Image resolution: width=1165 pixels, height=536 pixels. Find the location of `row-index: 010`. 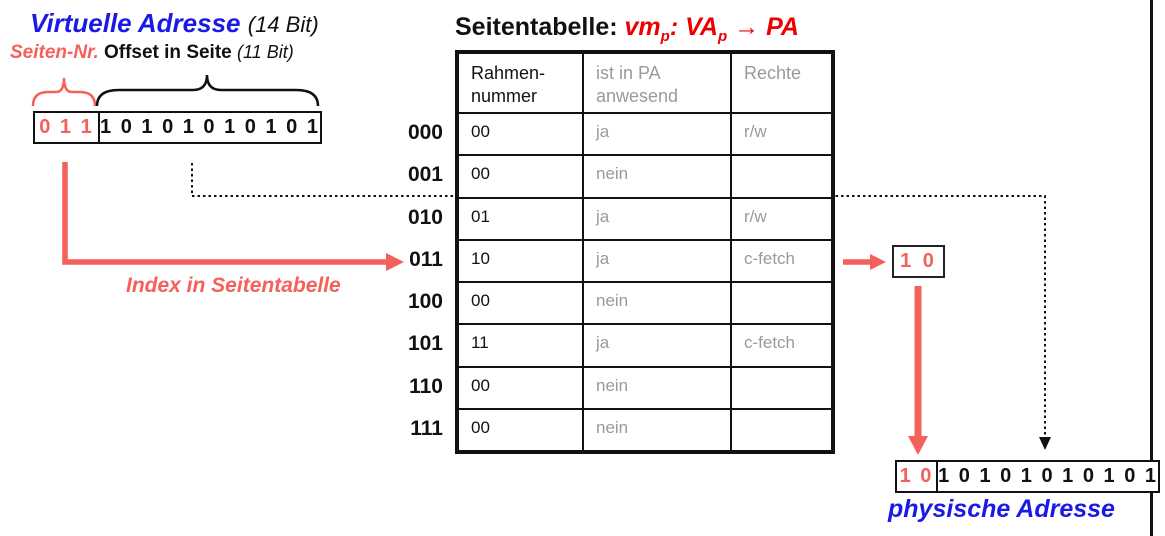

row-index: 010 is located at coordinates (425, 217).